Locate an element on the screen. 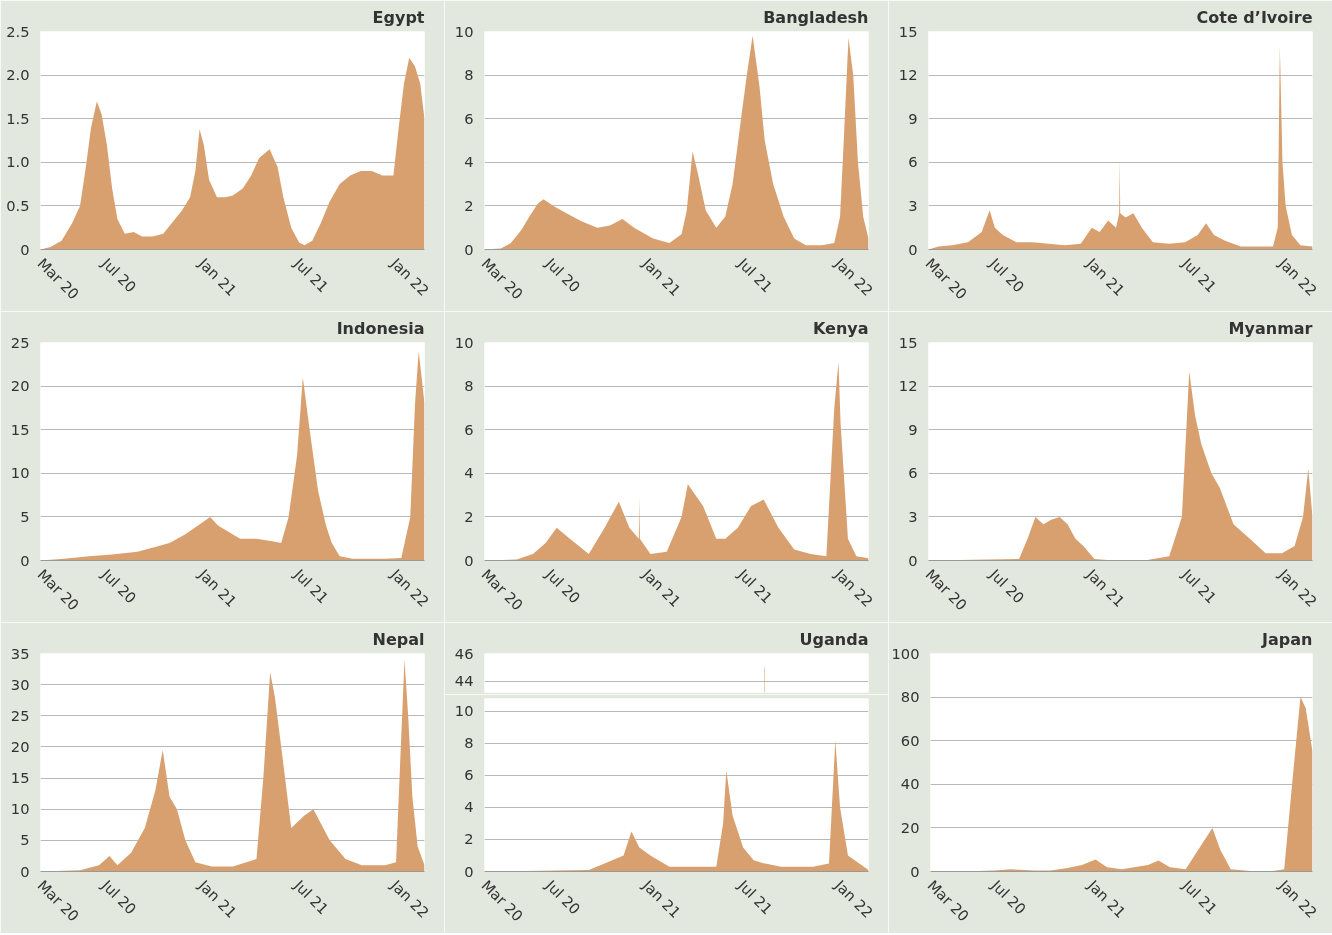 The width and height of the screenshot is (1332, 935). y-tick-label: 80 is located at coordinates (910, 697).